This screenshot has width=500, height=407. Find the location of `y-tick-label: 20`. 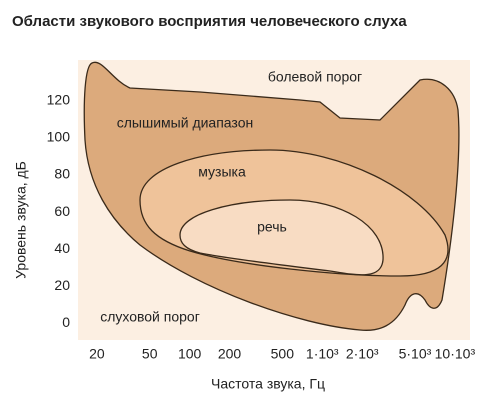

y-tick-label: 20 is located at coordinates (62, 285).